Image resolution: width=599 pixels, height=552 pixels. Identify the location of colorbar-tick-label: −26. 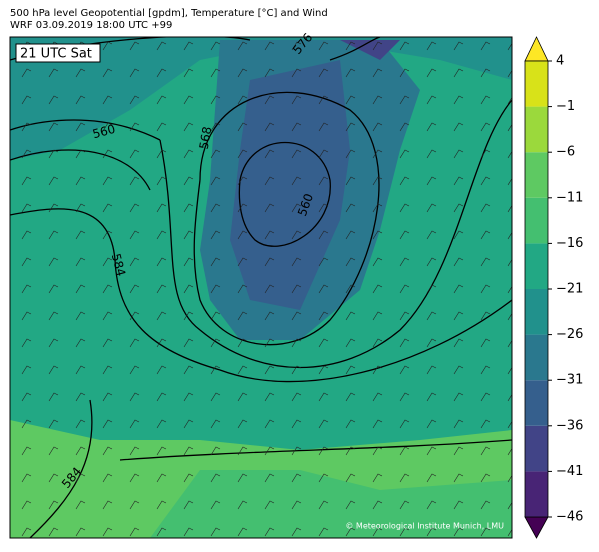
(569, 334).